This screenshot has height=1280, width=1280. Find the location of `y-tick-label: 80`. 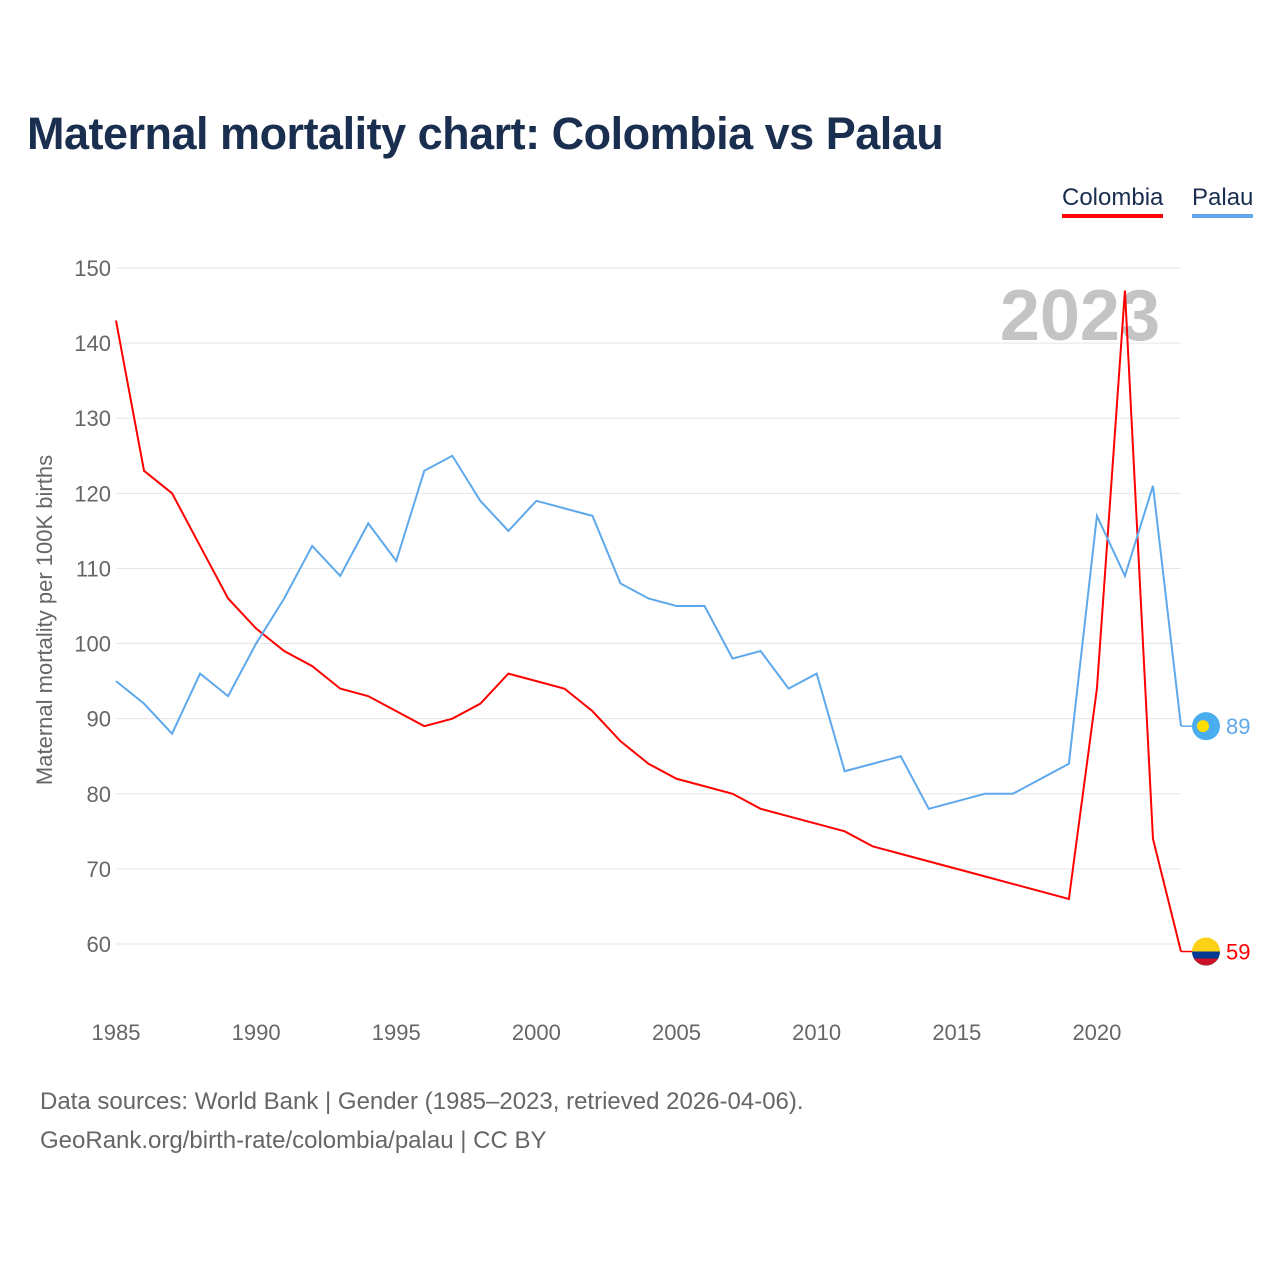

y-tick-label: 80 is located at coordinates (99, 794).